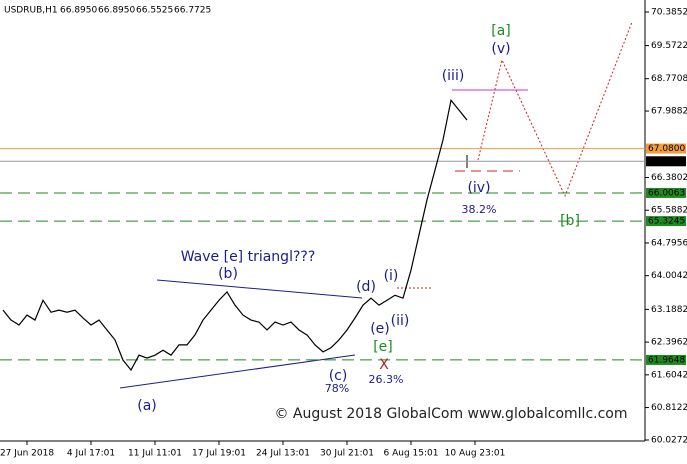  I want to click on annotation: 26.3%, so click(386, 379).